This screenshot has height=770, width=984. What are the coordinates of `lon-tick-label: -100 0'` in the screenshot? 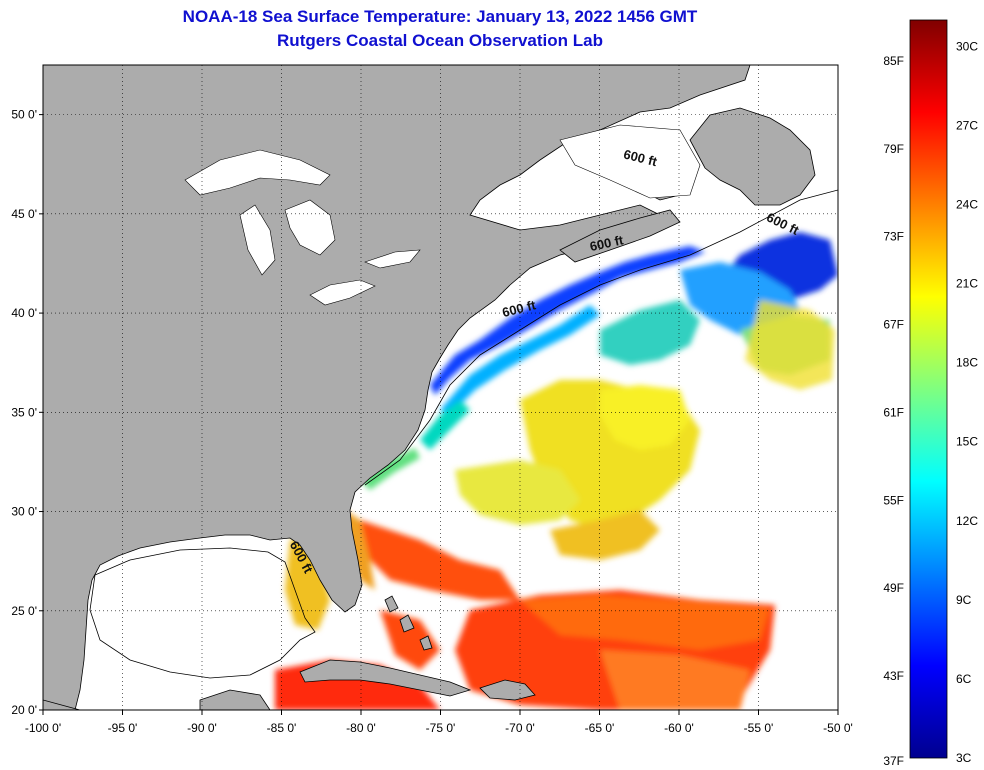 It's located at (43, 728).